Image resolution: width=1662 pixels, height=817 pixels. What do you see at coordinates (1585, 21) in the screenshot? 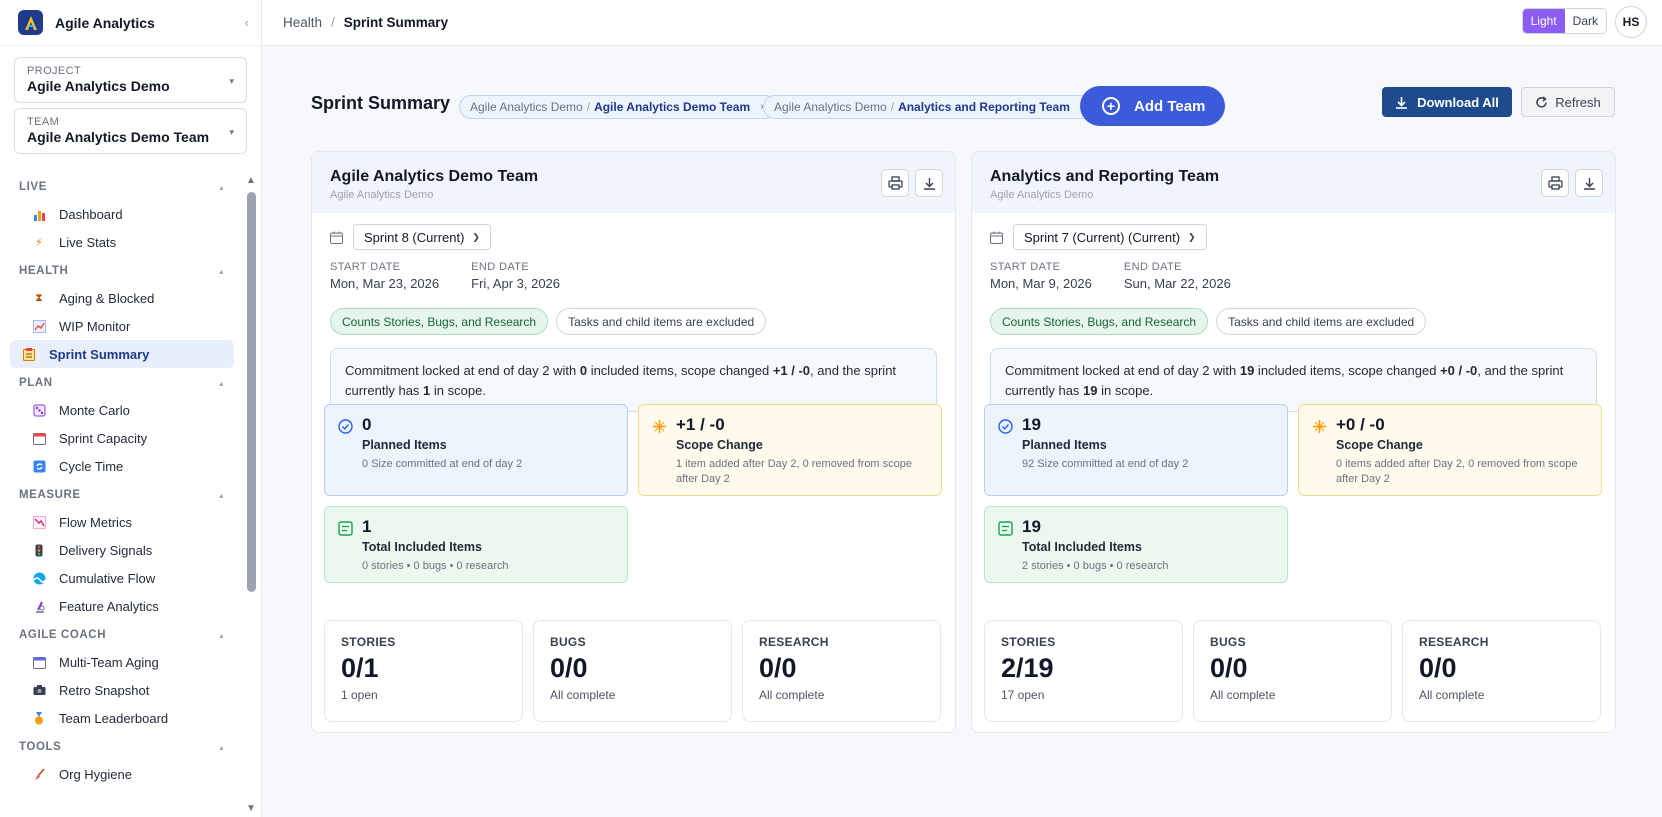
I see `theme-dark-button: Dark` at bounding box center [1585, 21].